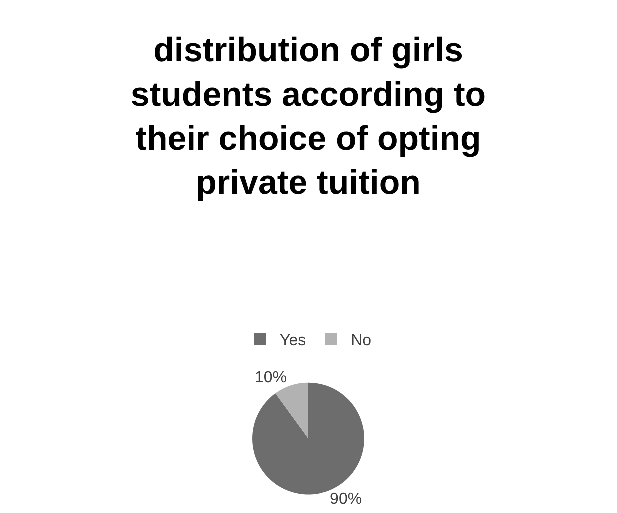  What do you see at coordinates (346, 499) in the screenshot?
I see `data-label: 90%` at bounding box center [346, 499].